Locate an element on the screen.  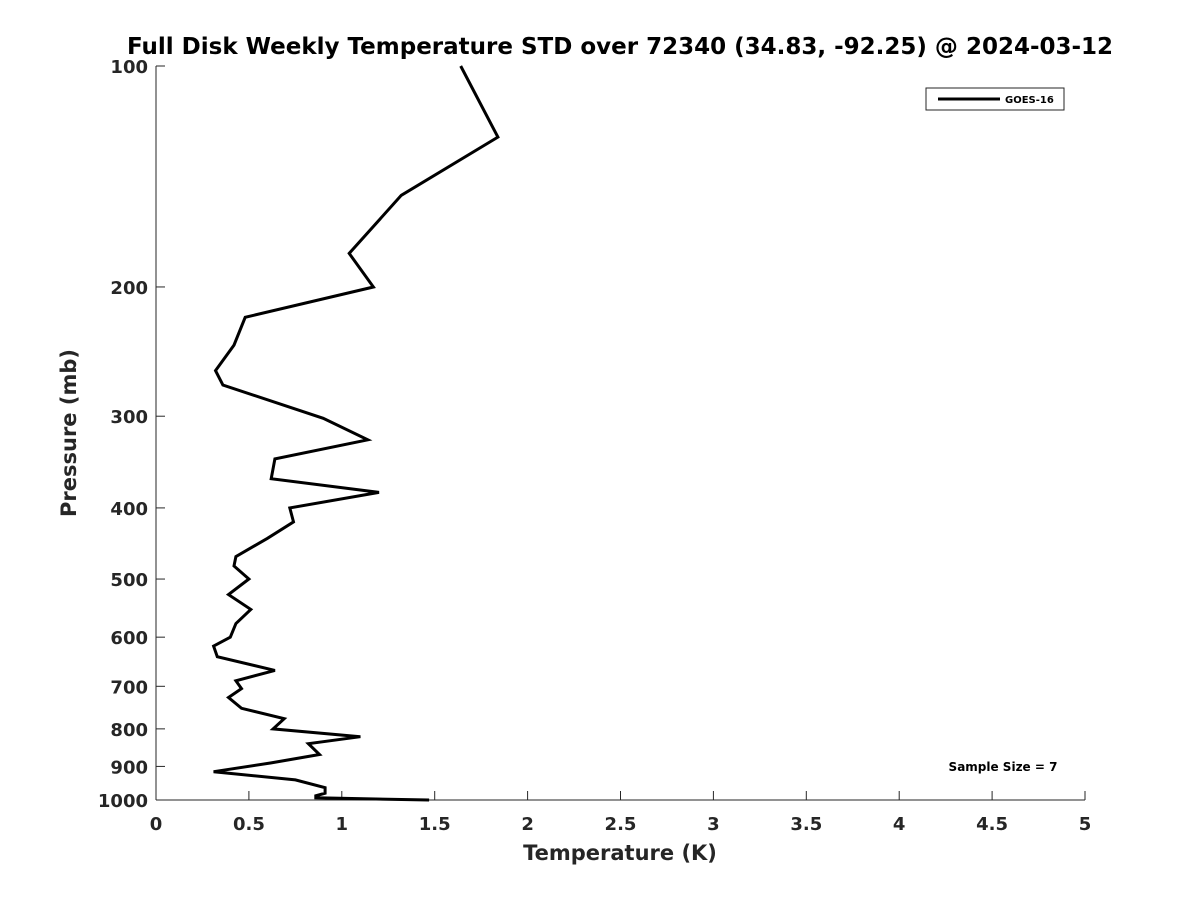
y-tick-label: 500 is located at coordinates (129, 580).